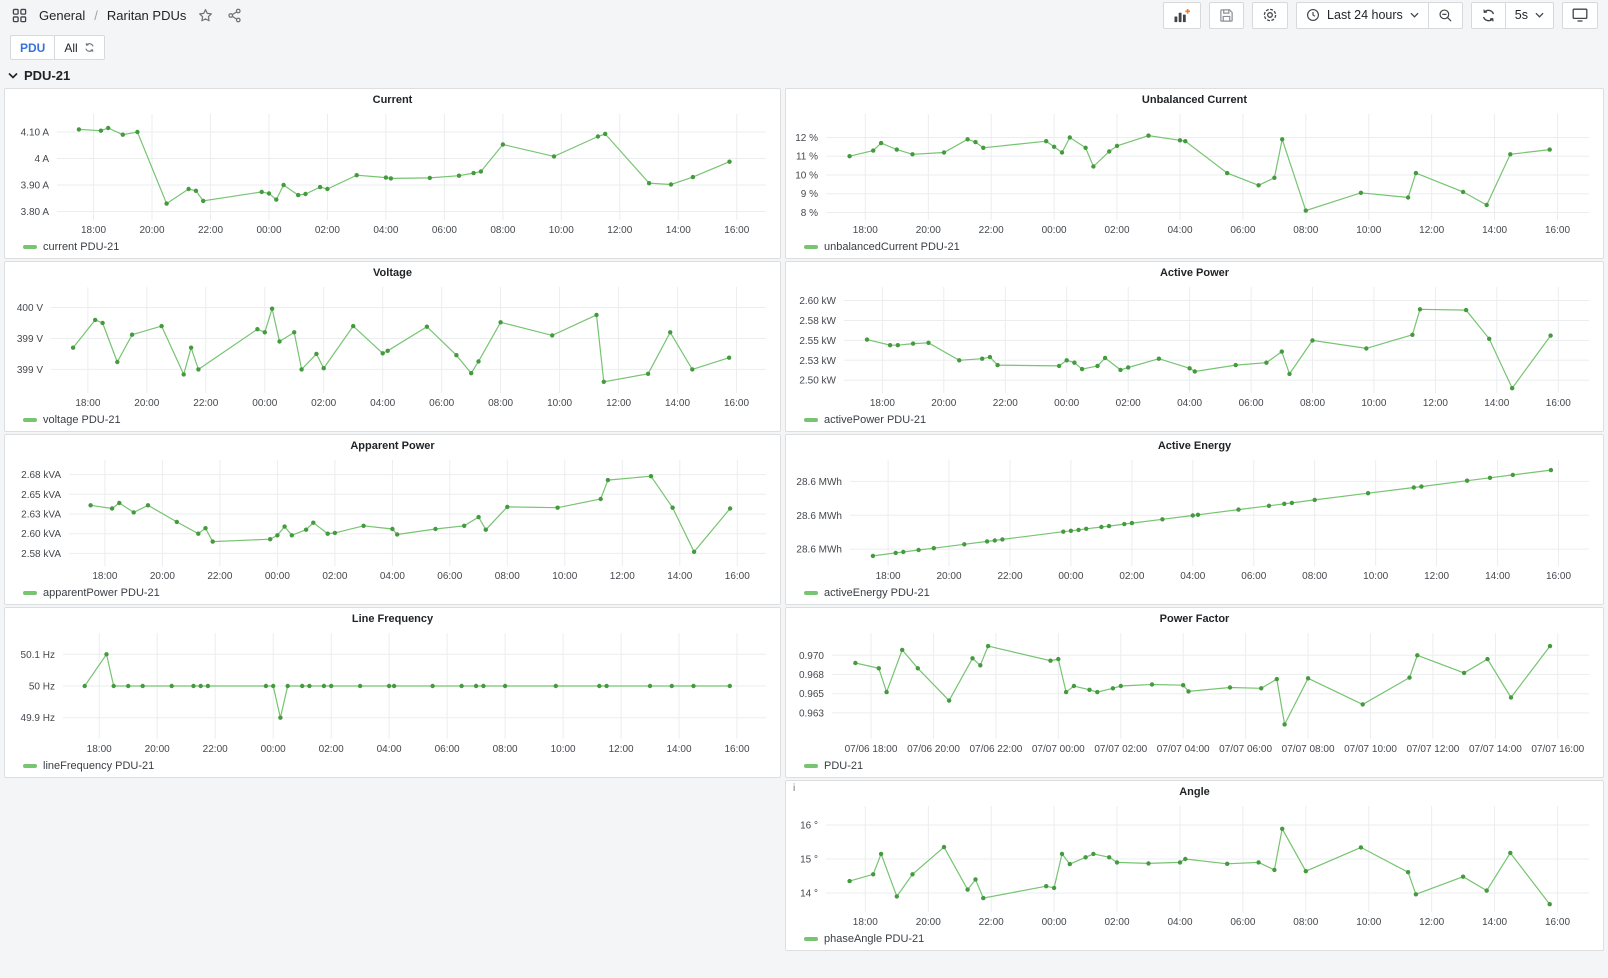 Image resolution: width=1608 pixels, height=978 pixels. Describe the element at coordinates (1373, 403) in the screenshot. I see `svg-text: 10:00` at that location.